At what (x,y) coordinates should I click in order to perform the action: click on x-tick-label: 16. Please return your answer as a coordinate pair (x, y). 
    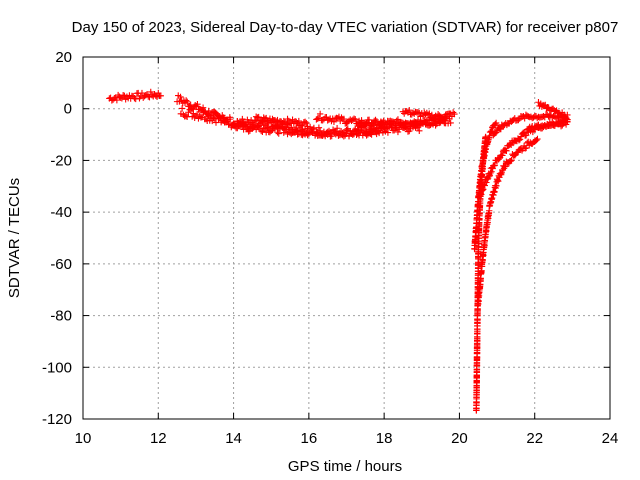
    Looking at the image, I should click on (309, 438).